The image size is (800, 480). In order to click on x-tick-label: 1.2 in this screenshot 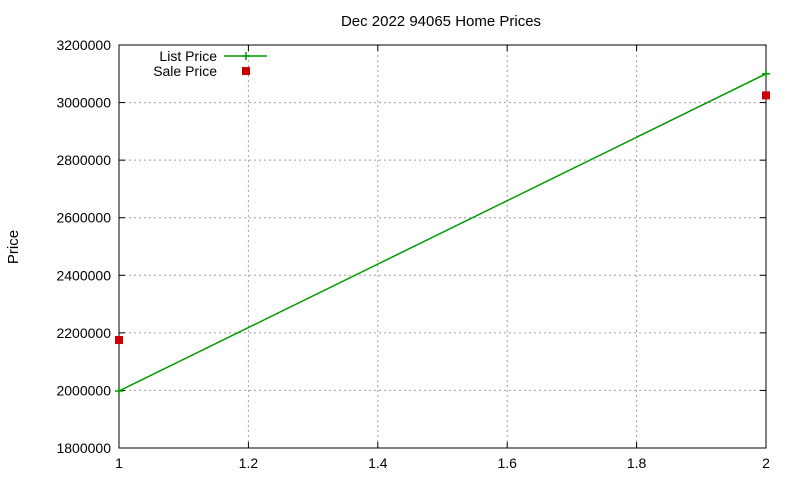, I will do `click(249, 463)`.